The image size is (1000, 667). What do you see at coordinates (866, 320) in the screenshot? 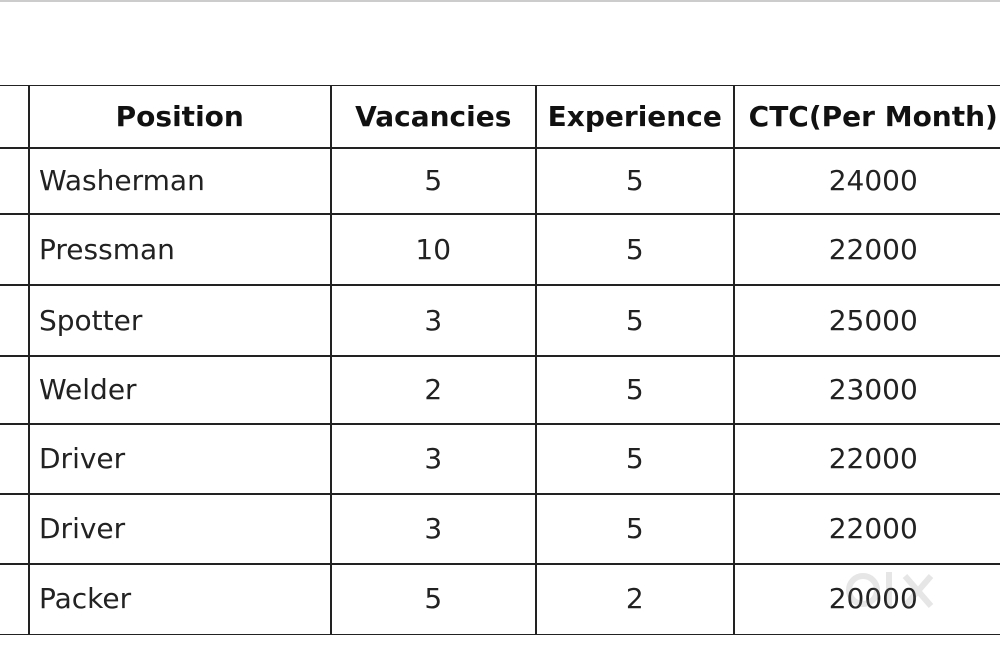
I see `cell: 25000` at bounding box center [866, 320].